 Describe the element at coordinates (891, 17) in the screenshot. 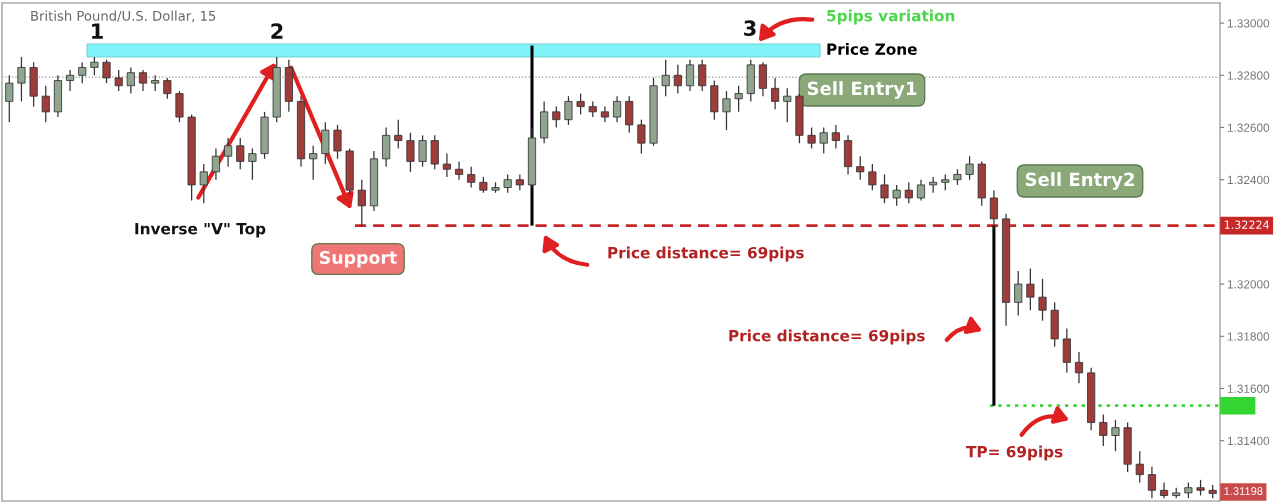

I see `annotation: 5pips variation` at that location.